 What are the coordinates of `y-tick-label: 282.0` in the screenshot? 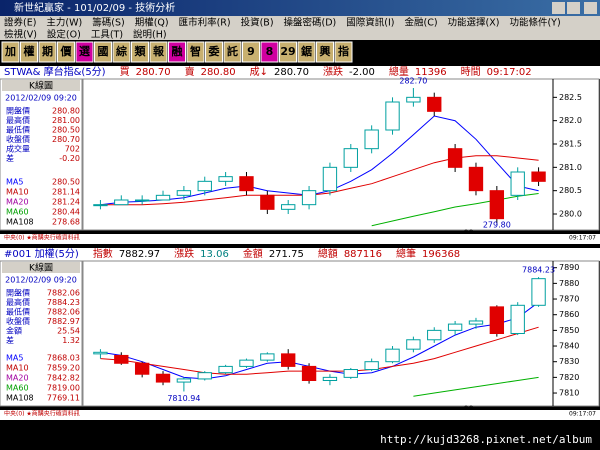 It's located at (570, 120).